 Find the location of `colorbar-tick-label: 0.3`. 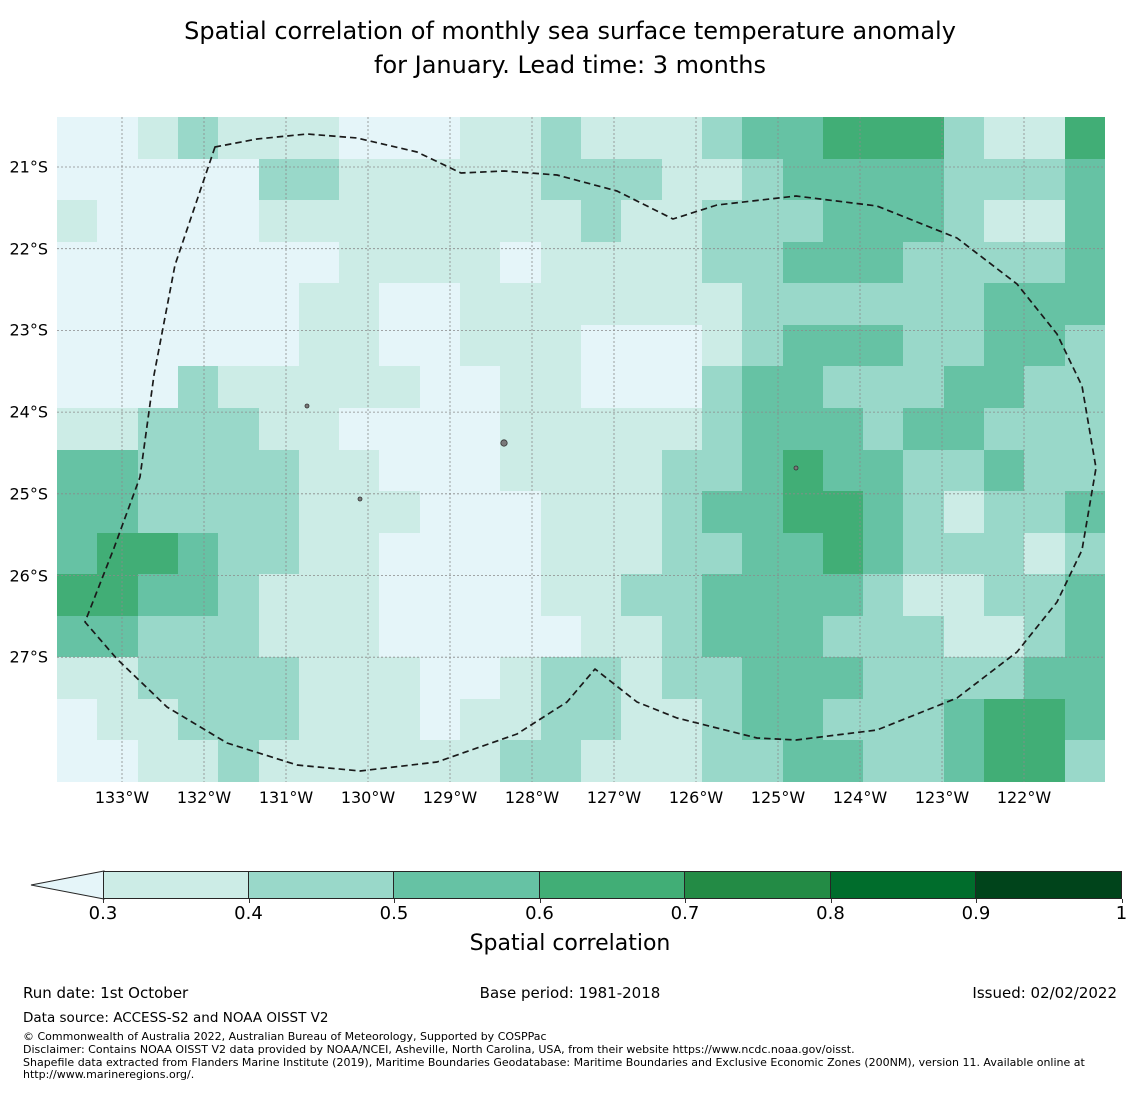

colorbar-tick-label: 0.3 is located at coordinates (103, 913).